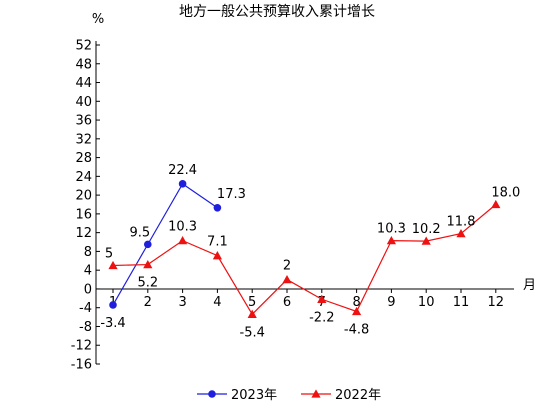  Describe the element at coordinates (88, 289) in the screenshot. I see `y-tick-label: 0` at that location.